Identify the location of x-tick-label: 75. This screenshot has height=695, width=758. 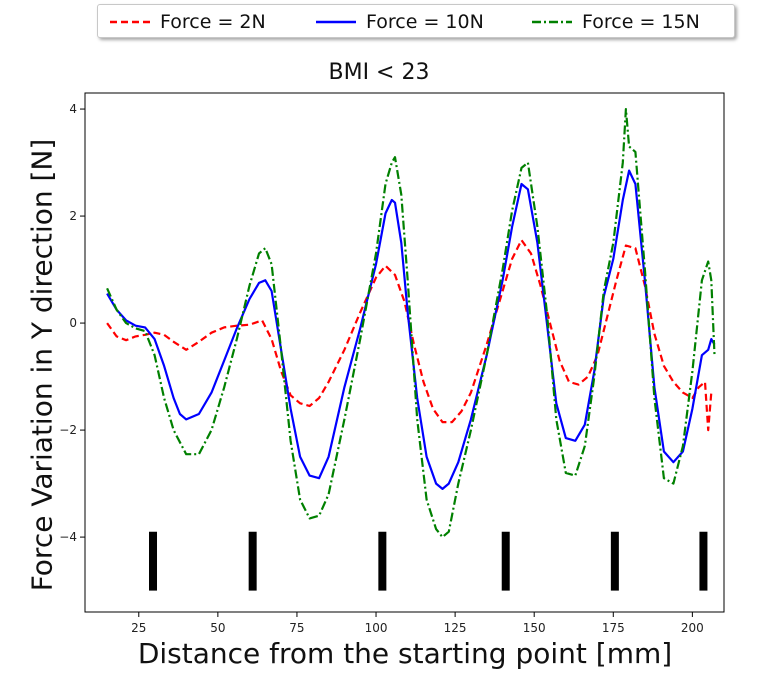
(296, 628).